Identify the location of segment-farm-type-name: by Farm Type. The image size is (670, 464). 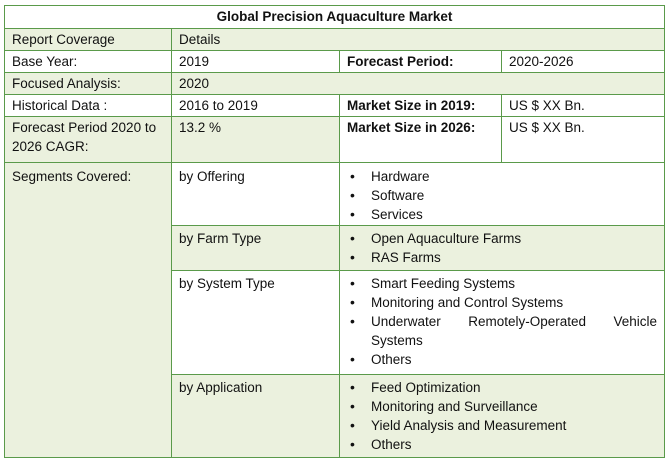
(255, 248).